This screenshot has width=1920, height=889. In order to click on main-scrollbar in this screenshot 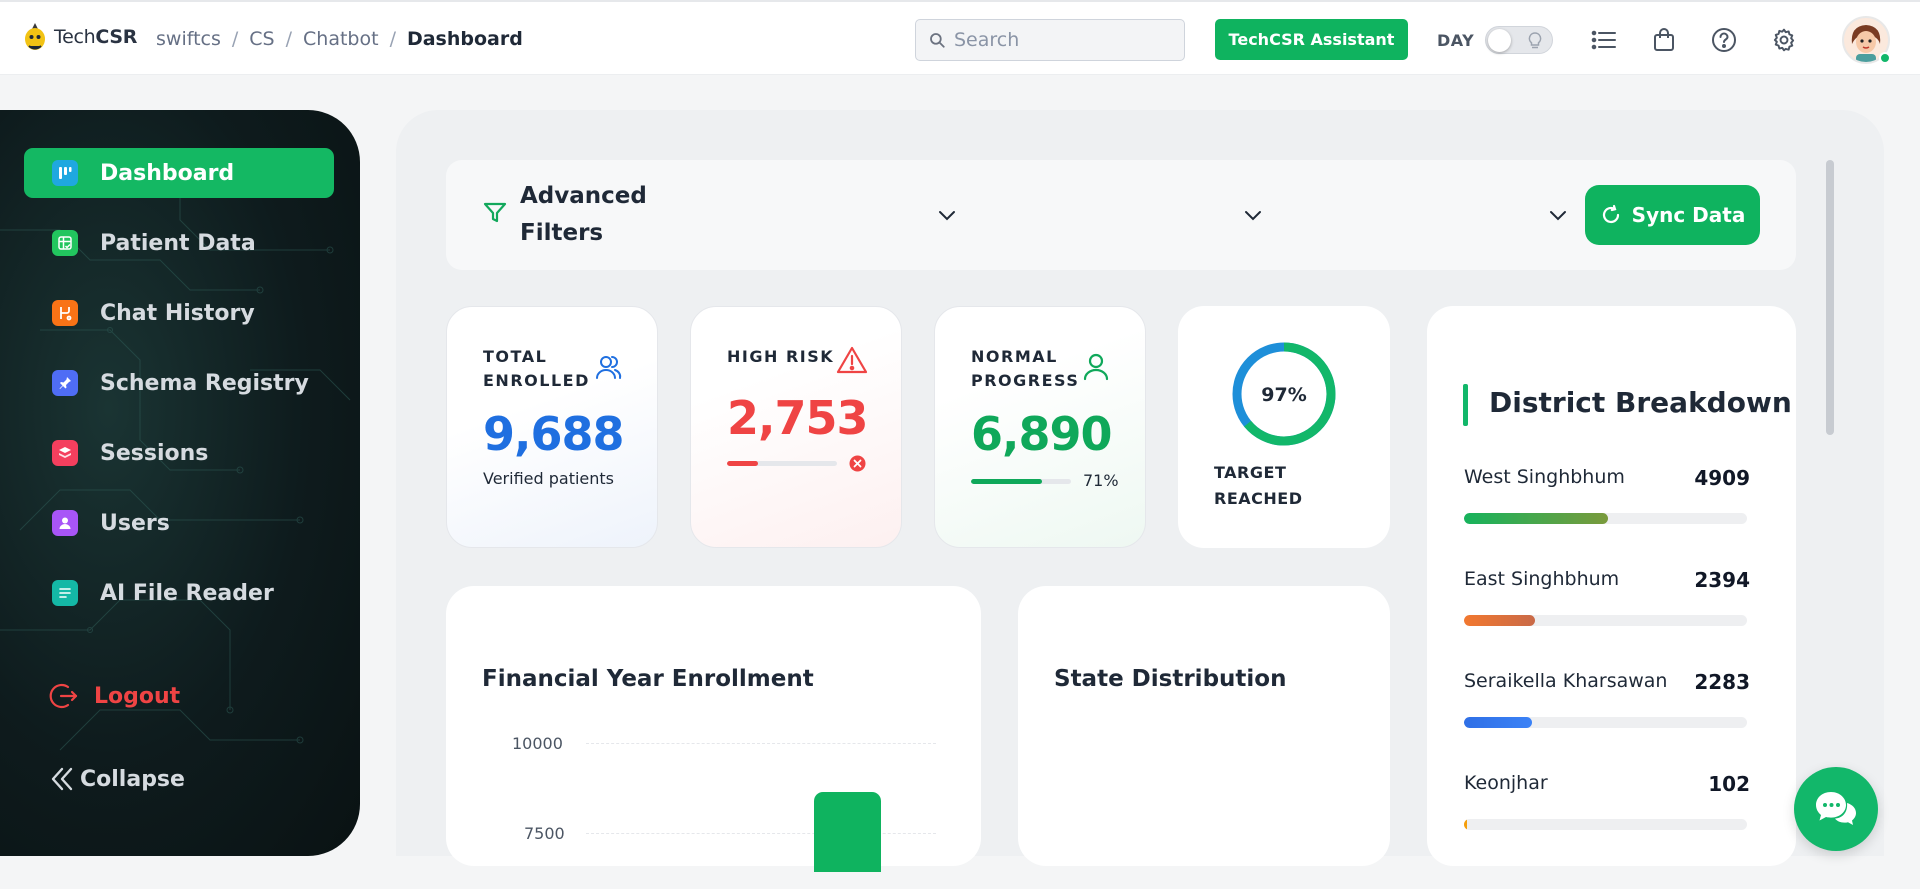, I will do `click(1830, 297)`.